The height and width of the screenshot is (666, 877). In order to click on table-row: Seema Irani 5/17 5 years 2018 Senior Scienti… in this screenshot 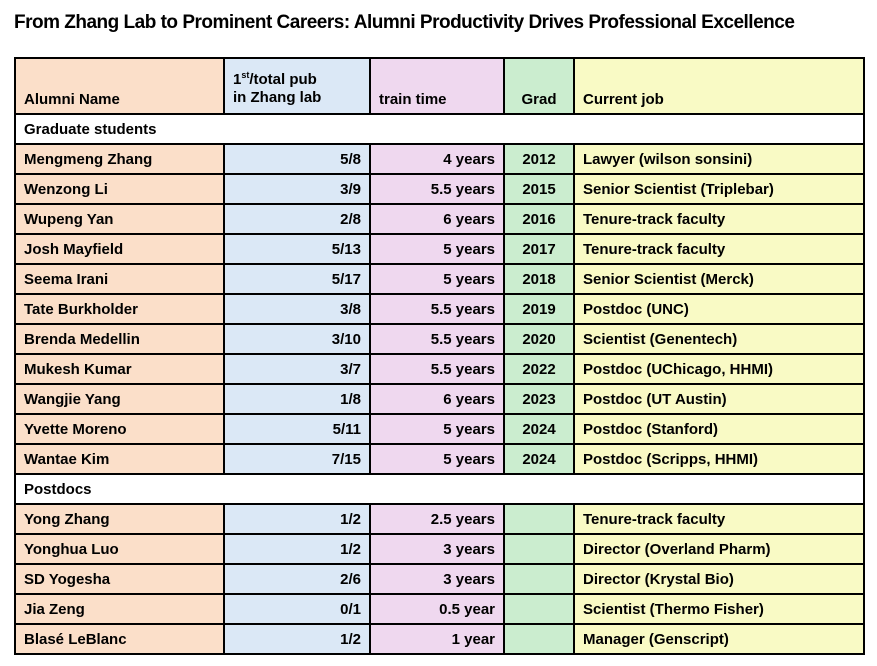, I will do `click(439, 279)`.